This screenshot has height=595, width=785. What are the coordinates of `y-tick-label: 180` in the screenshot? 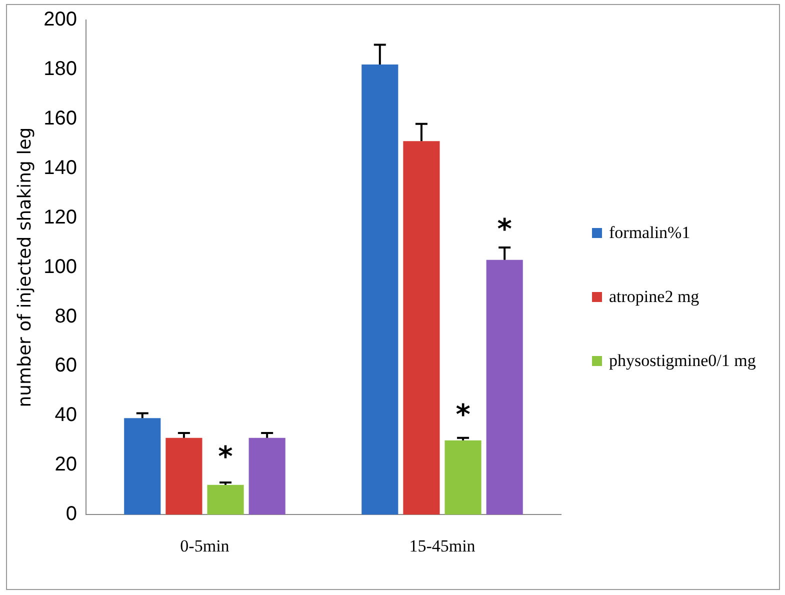 It's located at (60, 69).